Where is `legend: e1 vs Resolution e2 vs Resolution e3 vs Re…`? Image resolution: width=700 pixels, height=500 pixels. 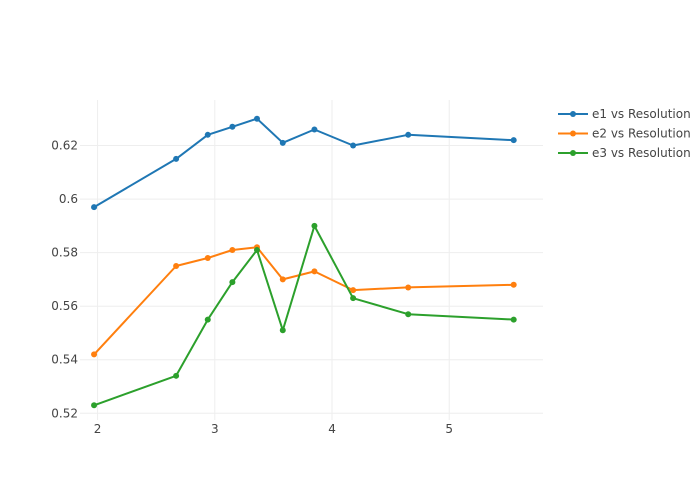
legend: e1 vs Resolution e2 vs Resolution e3 vs Re… is located at coordinates (624, 133).